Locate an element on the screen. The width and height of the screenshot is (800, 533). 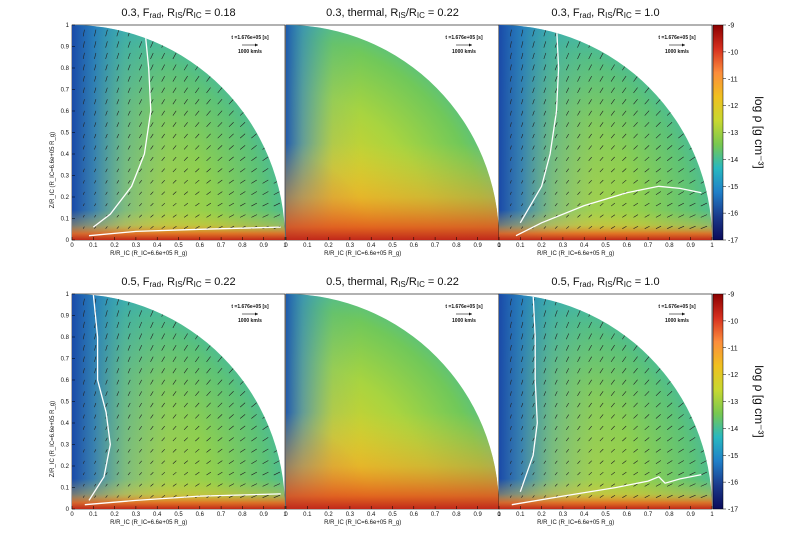
colorbar-gradient is located at coordinates (718, 132).